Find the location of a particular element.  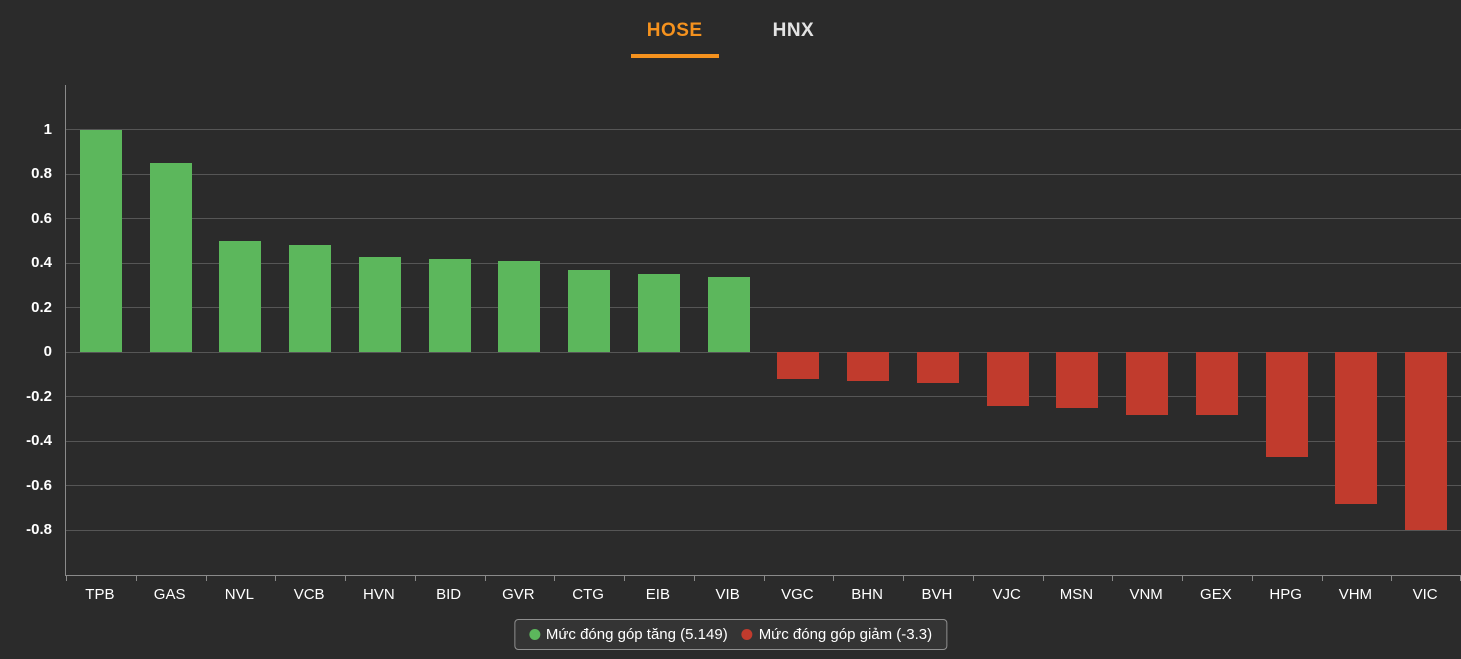

bar-GAS is located at coordinates (170, 257).